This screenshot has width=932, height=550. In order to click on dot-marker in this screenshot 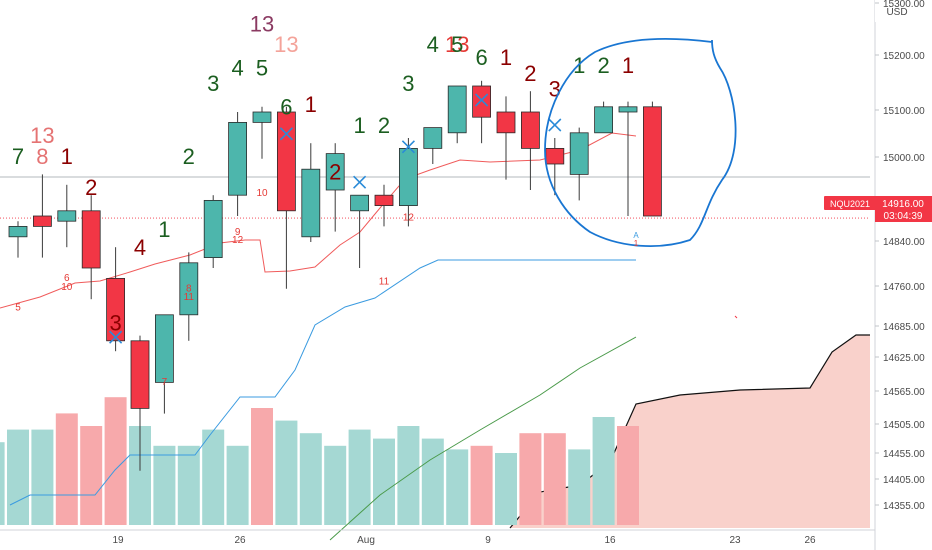, I will do `click(736, 317)`.